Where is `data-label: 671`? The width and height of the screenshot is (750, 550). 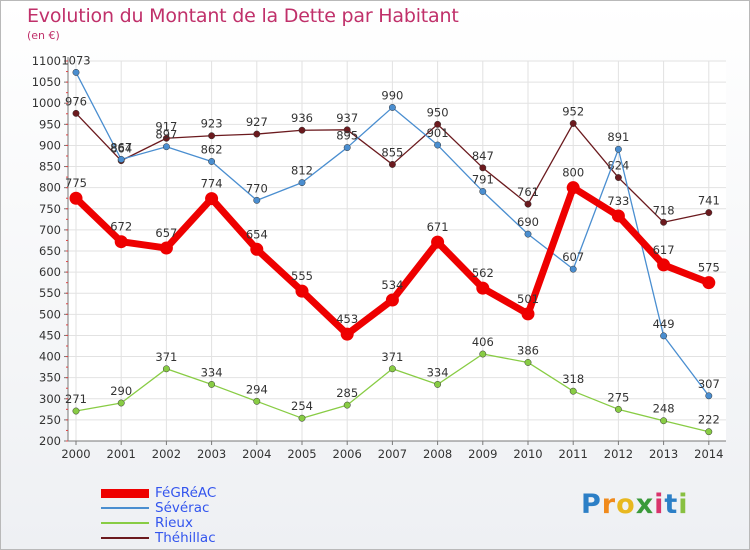
data-label: 671 is located at coordinates (438, 227).